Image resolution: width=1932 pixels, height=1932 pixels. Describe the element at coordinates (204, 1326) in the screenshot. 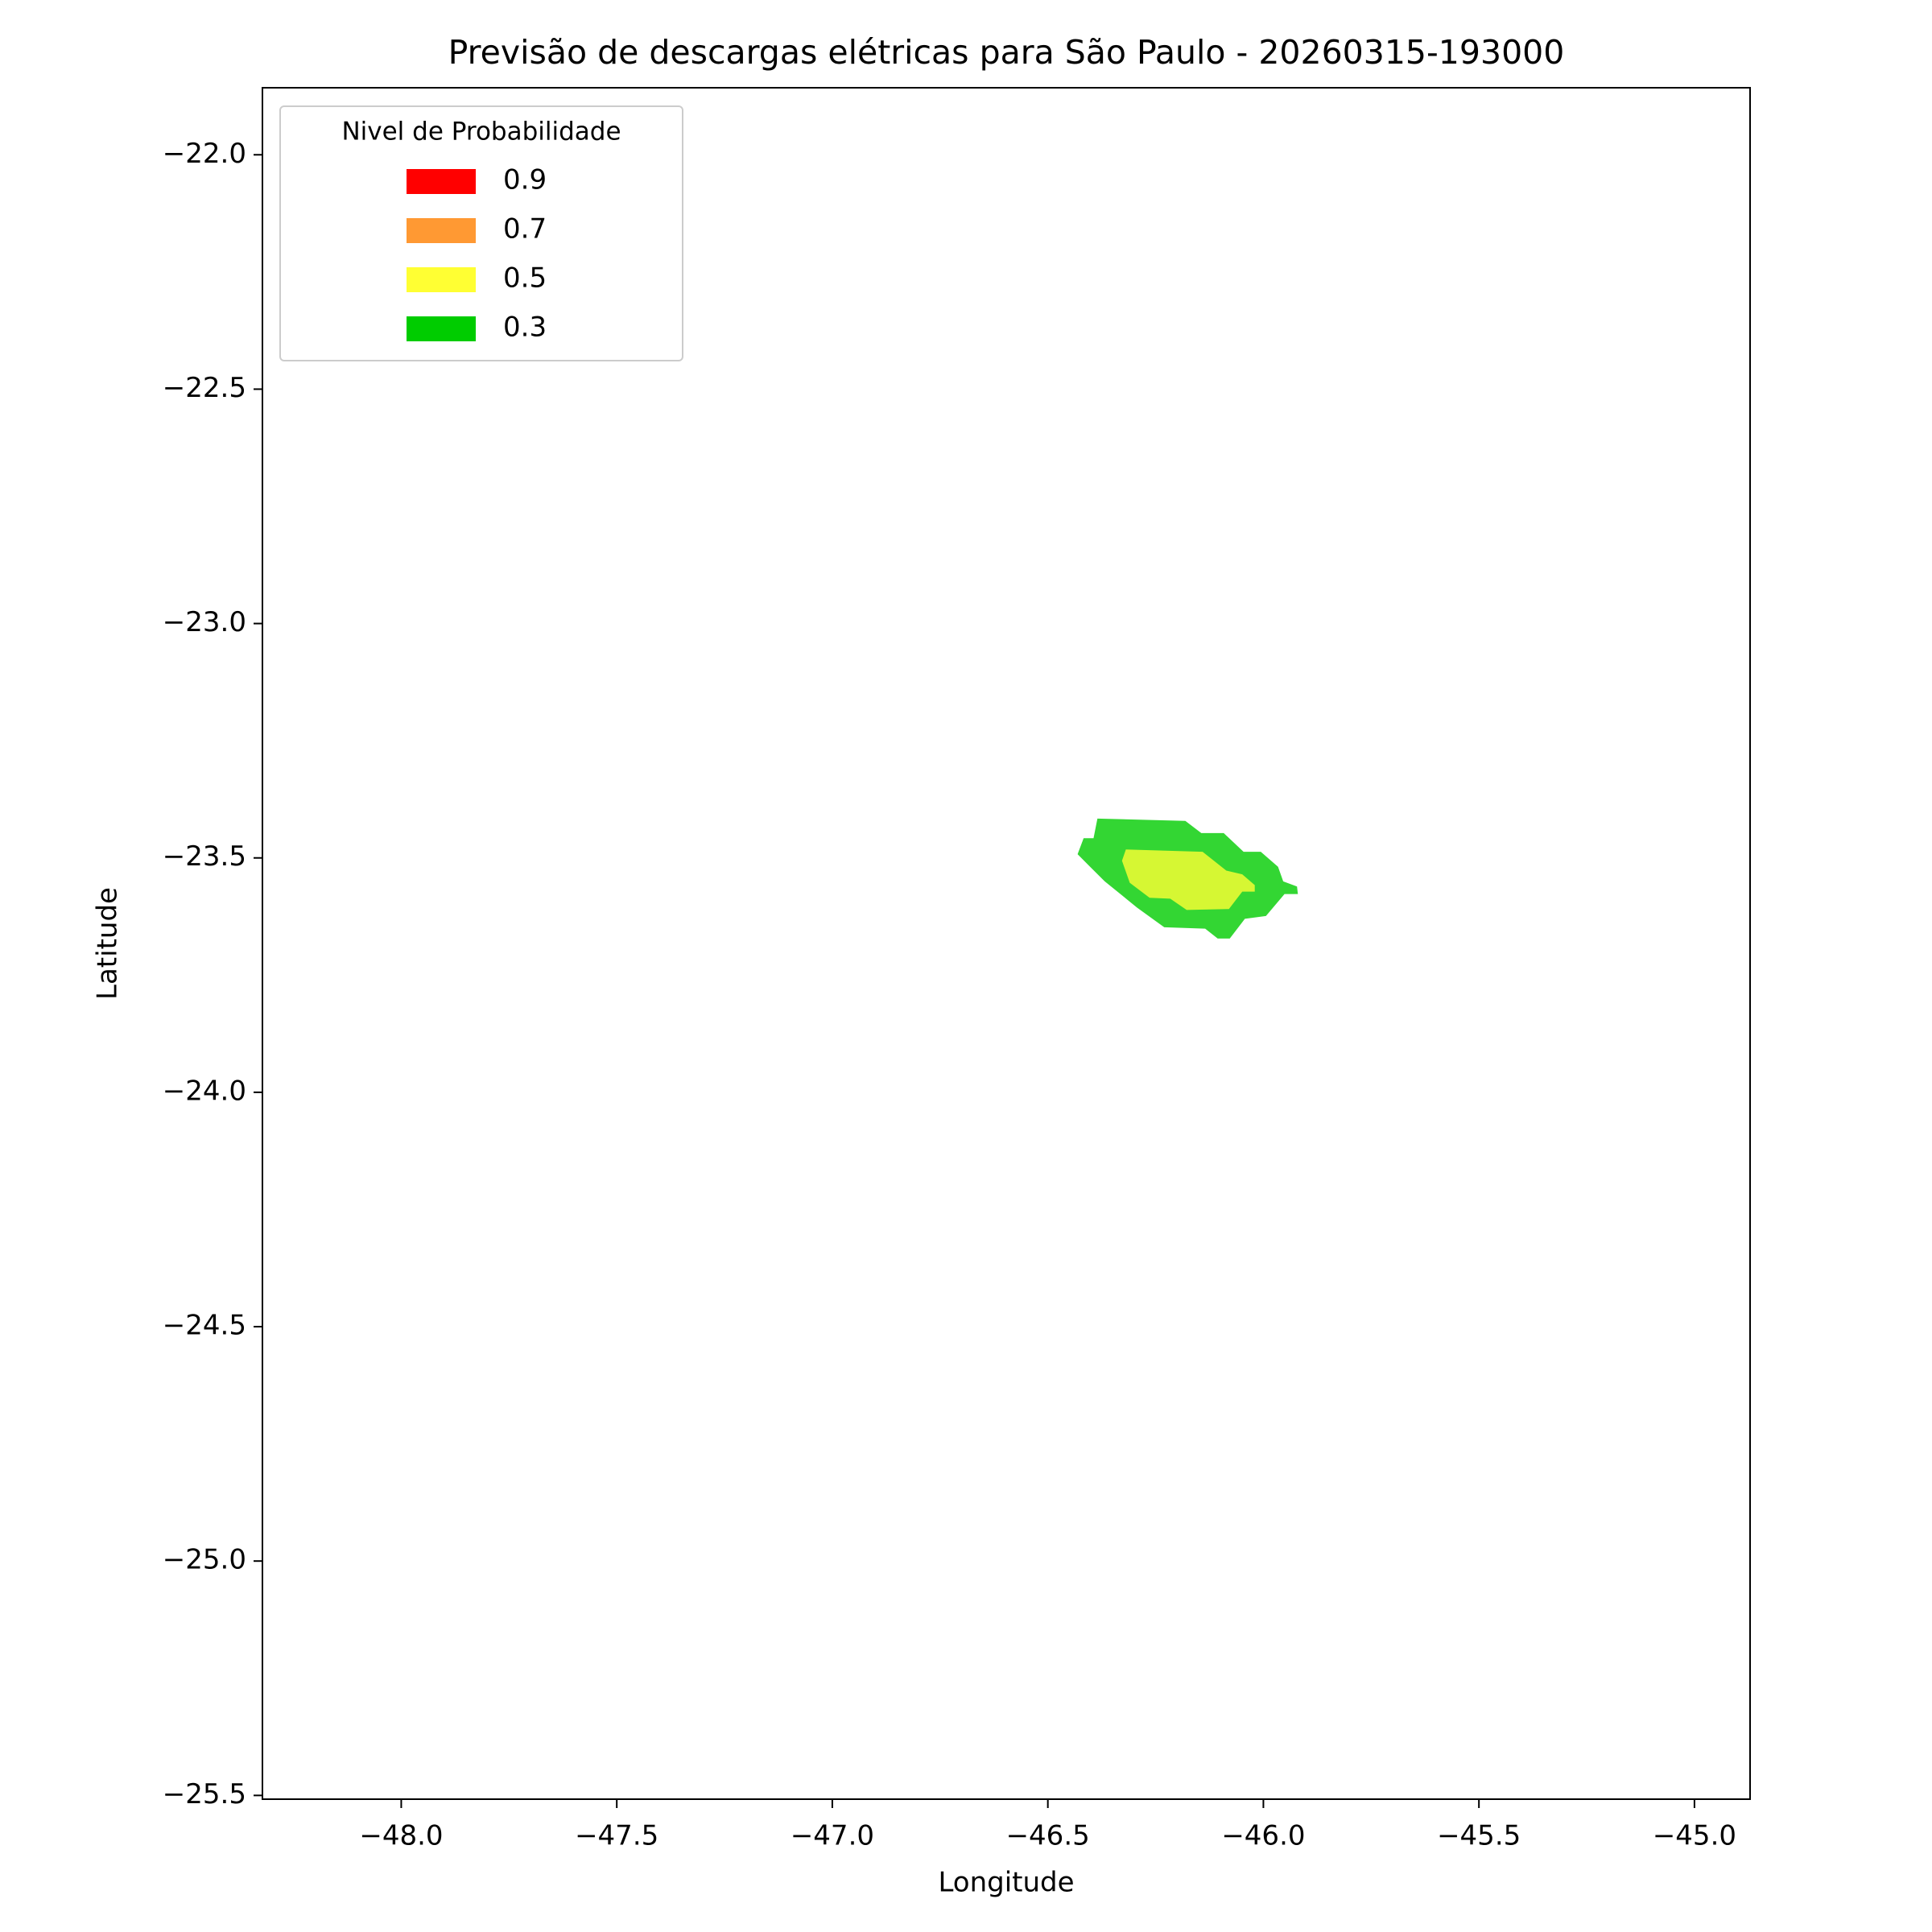

I see `y-tick-label: −24.5` at that location.